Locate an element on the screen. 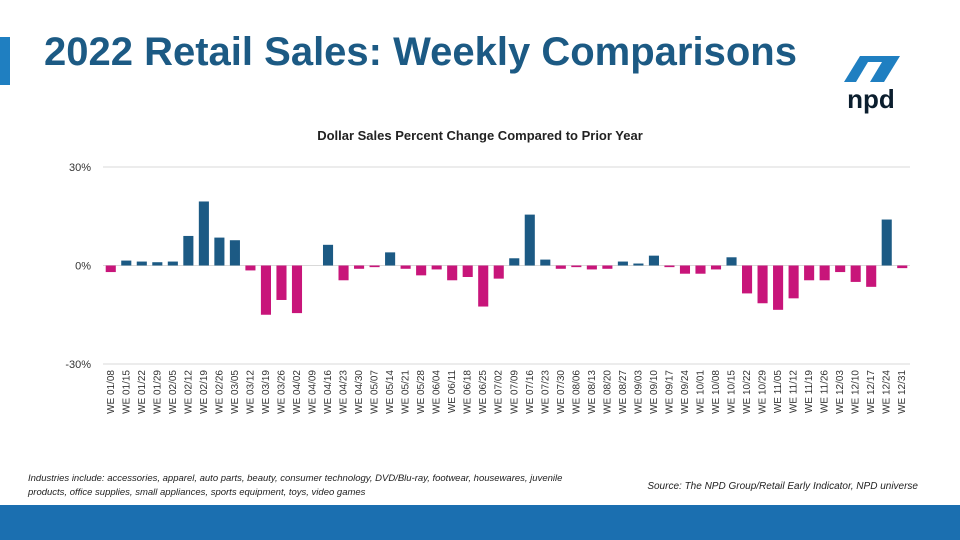  x-tick-label: WE 10/01 is located at coordinates (700, 392).